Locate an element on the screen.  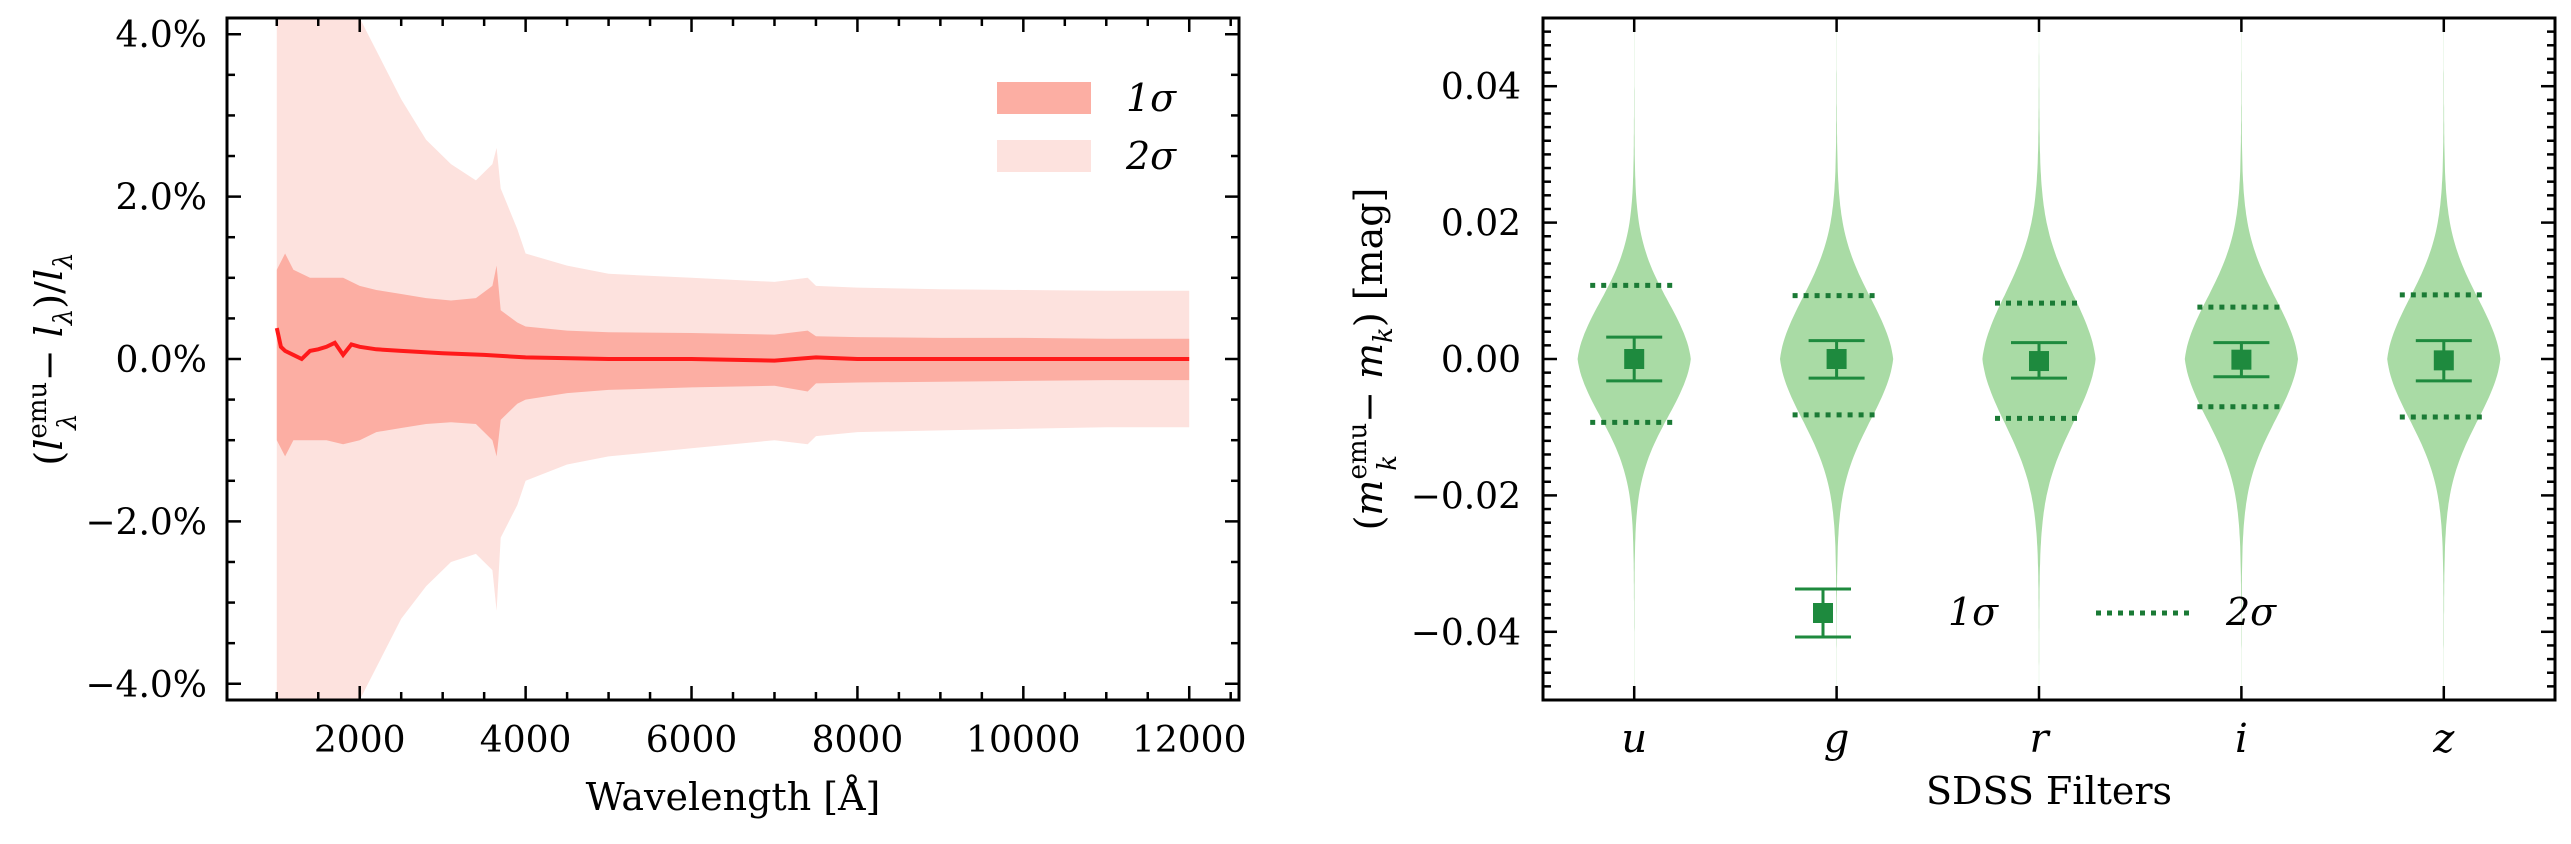
y-tick-label: 0.02 is located at coordinates (1481, 224).